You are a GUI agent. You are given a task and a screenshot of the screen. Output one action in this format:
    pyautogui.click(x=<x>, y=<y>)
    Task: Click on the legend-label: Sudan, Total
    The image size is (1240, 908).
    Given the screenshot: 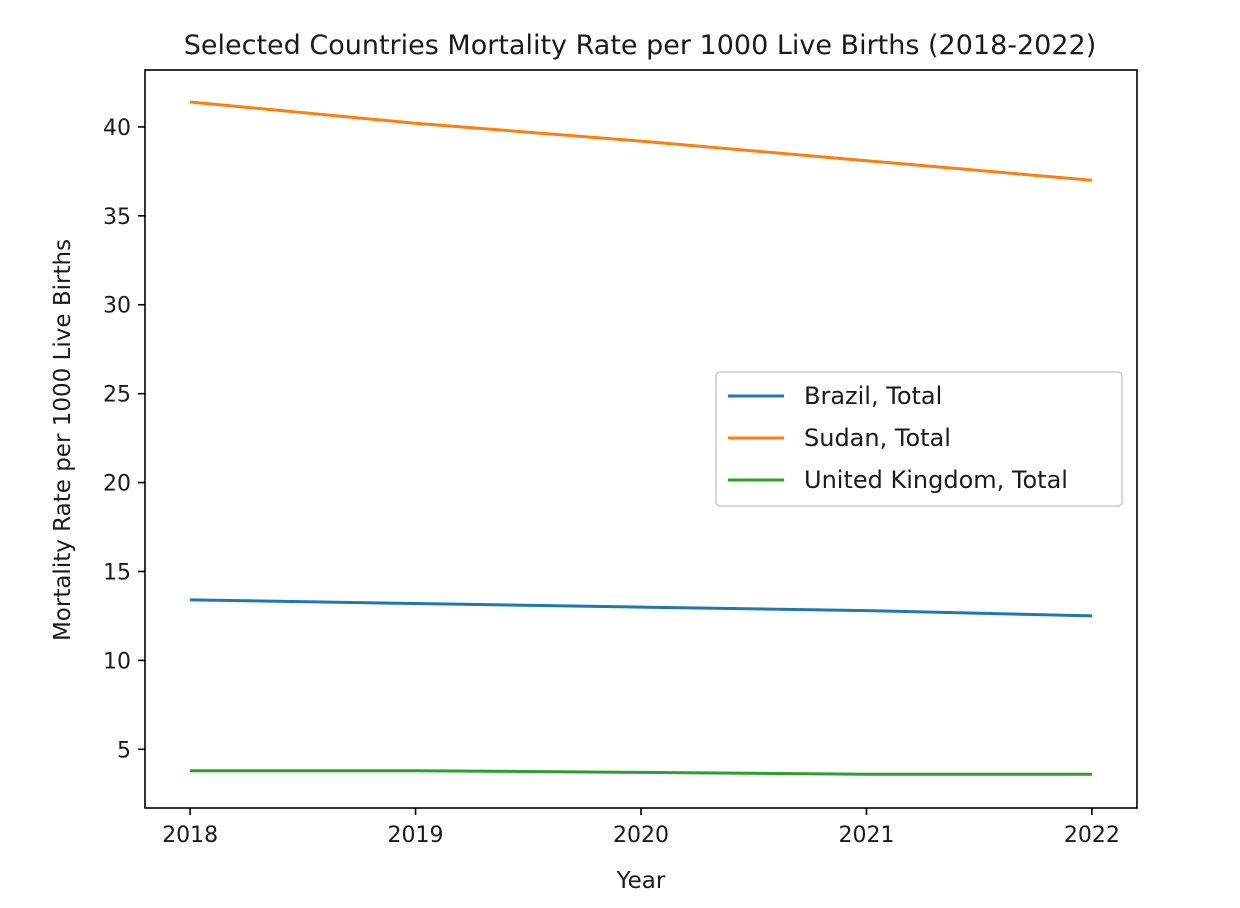 What is the action you would take?
    pyautogui.click(x=877, y=438)
    